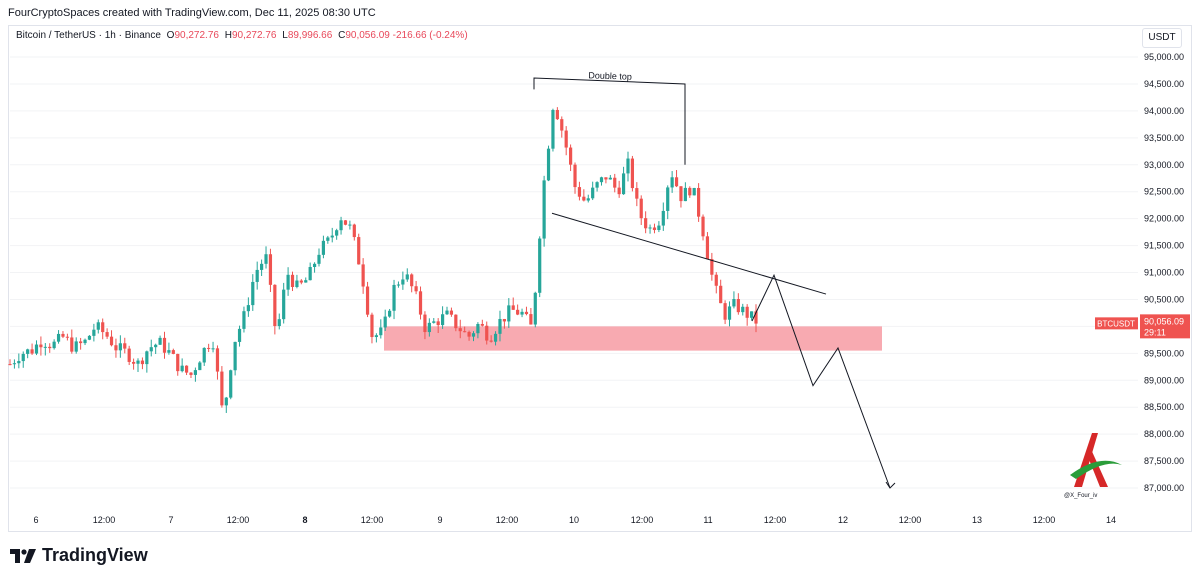  I want to click on symbol-name: Bitcoin / TetherUS · 1h · Binance, so click(88, 35).